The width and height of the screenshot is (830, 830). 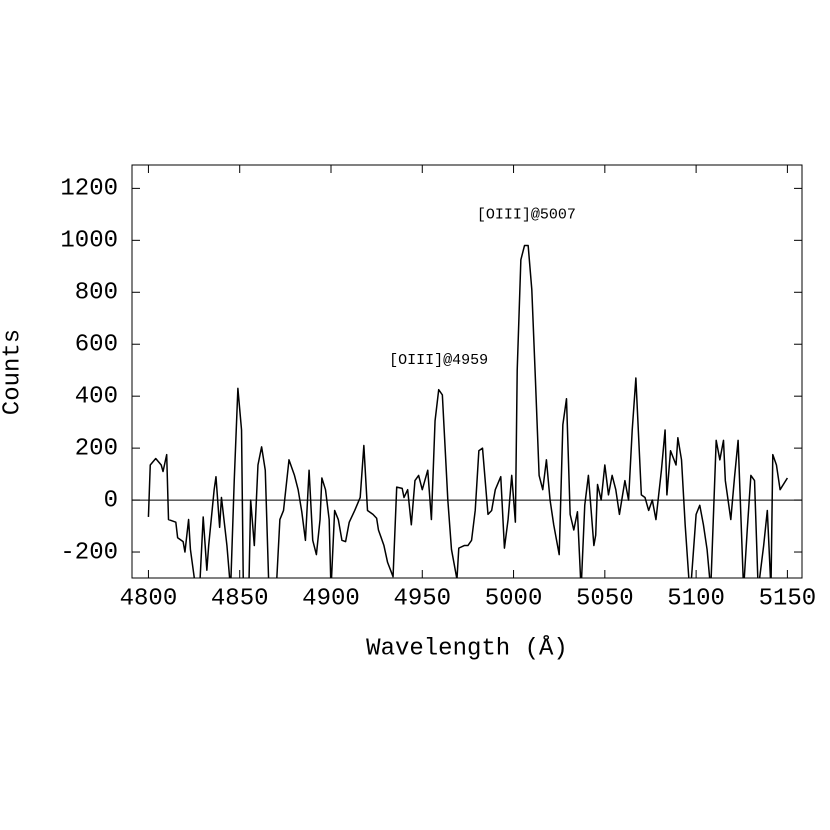 What do you see at coordinates (89, 552) in the screenshot?
I see `y-tick-label: -200` at bounding box center [89, 552].